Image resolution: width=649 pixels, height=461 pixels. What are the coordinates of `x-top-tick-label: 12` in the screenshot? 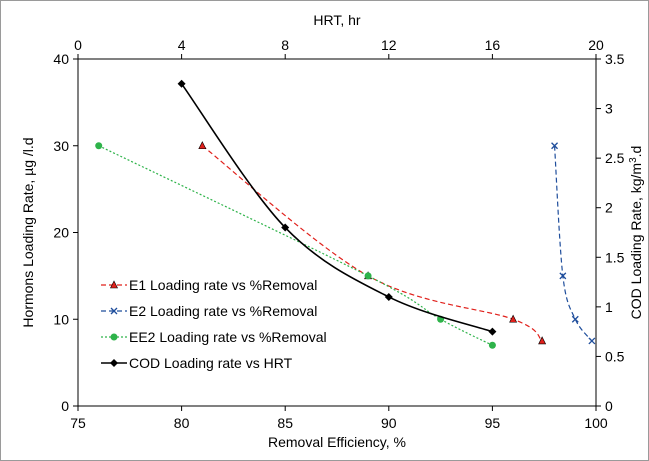 It's located at (389, 45).